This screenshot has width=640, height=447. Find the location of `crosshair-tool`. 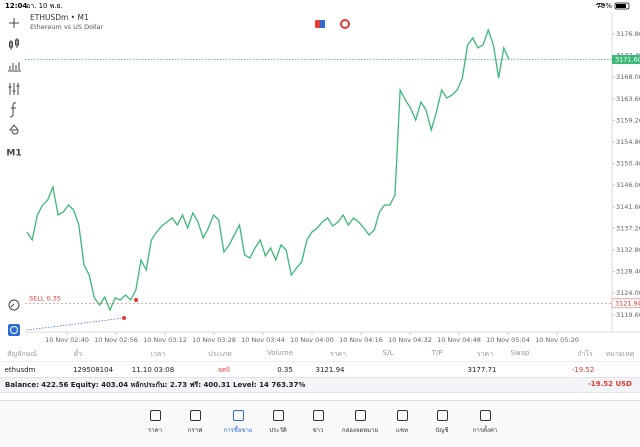

crosshair-tool is located at coordinates (14, 23).